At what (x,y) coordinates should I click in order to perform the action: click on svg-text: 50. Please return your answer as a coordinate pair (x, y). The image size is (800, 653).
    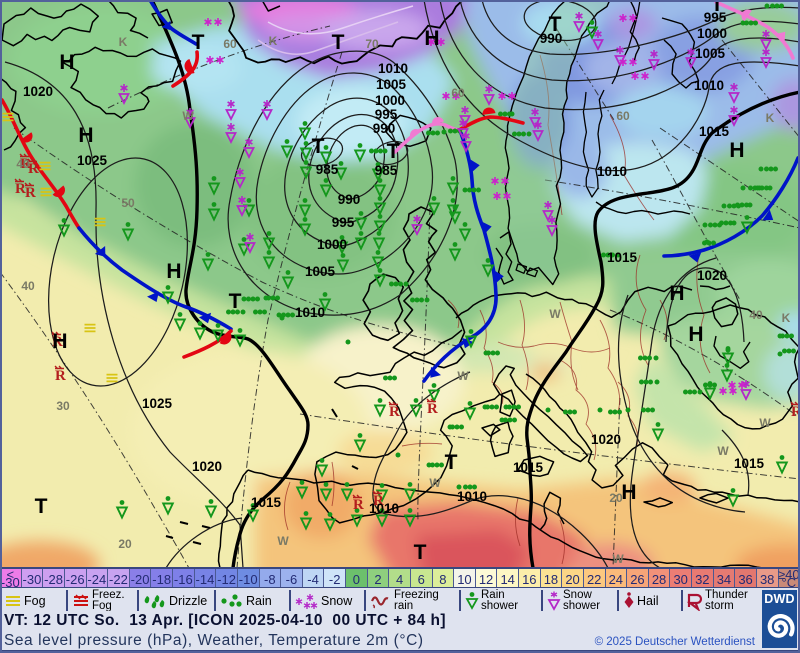
    Looking at the image, I should click on (128, 203).